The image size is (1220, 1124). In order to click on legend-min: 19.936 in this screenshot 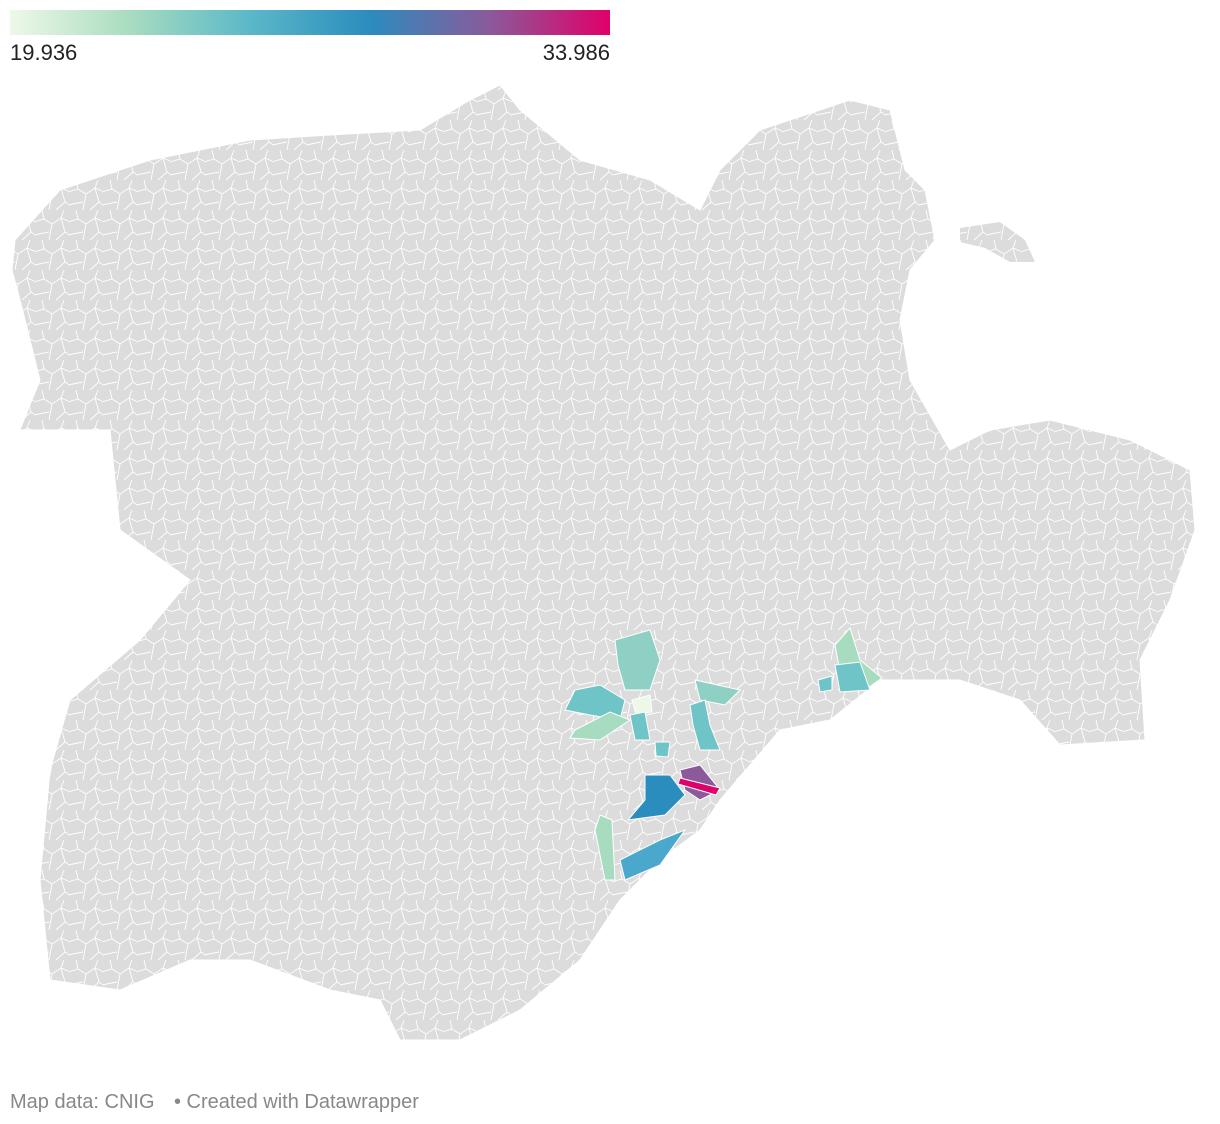, I will do `click(43, 52)`.